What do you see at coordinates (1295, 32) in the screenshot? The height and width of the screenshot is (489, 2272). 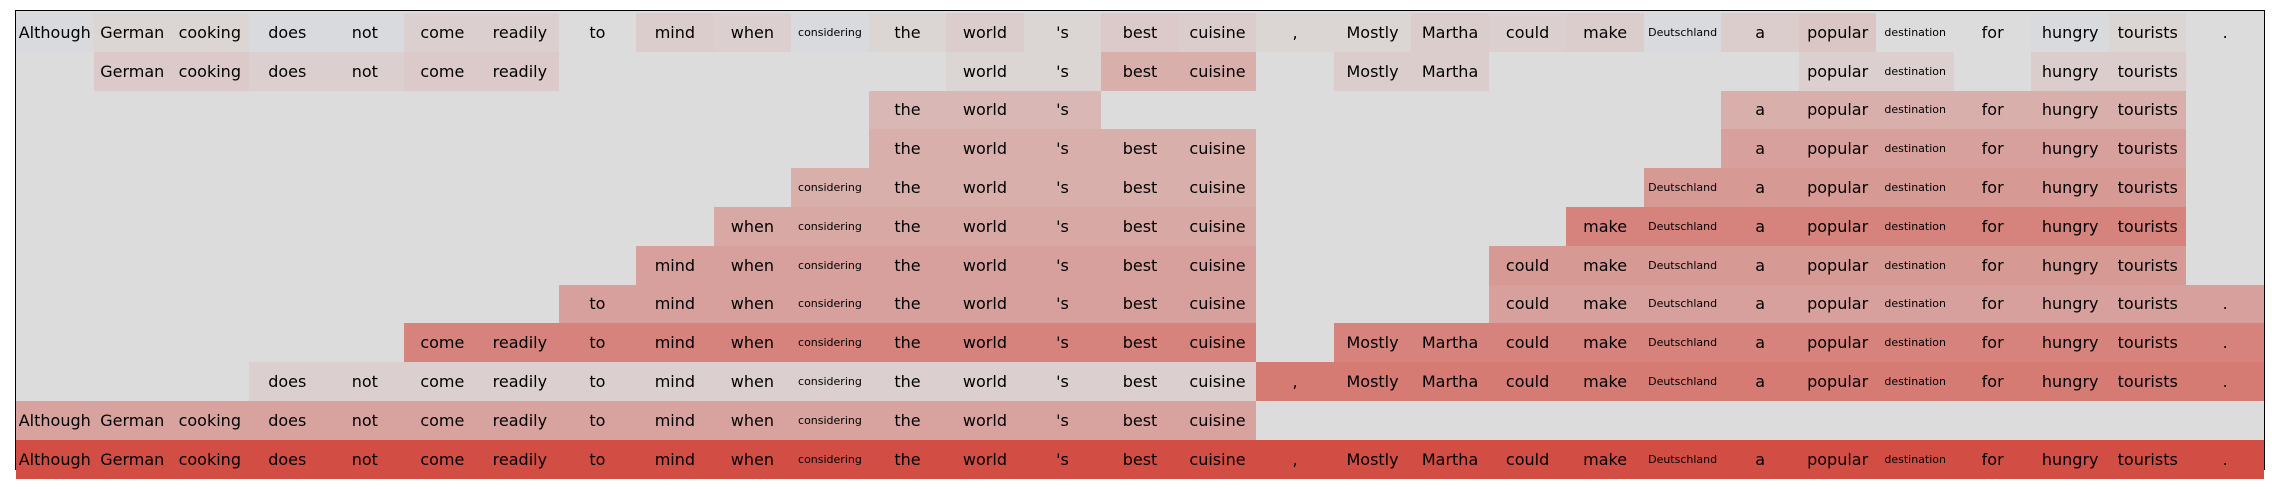 I see `heatmap-cell: ,` at bounding box center [1295, 32].